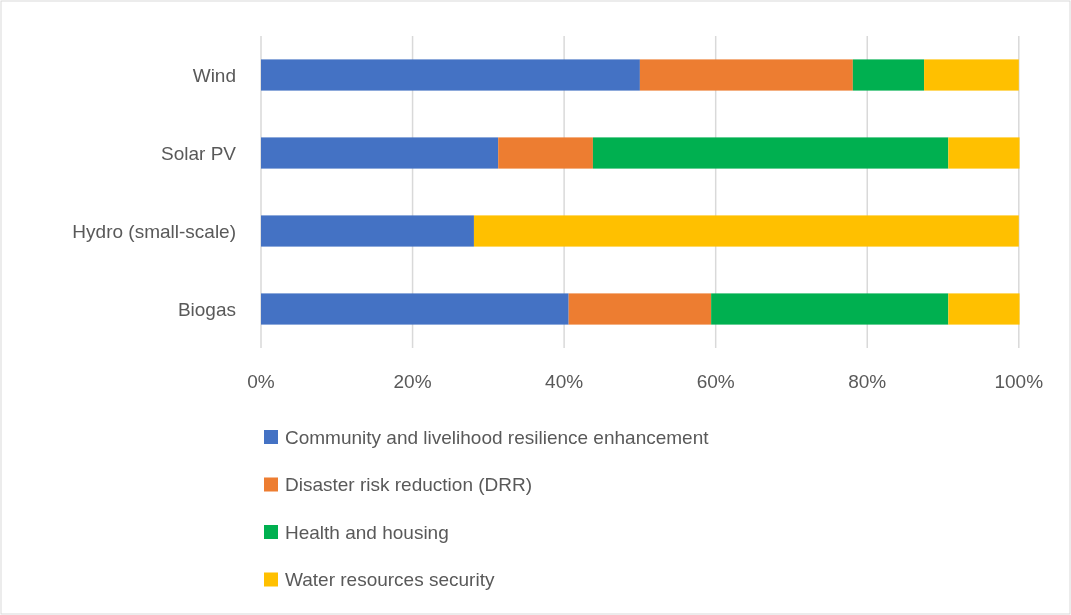 The height and width of the screenshot is (615, 1071). I want to click on legend-label: Health and housing, so click(367, 532).